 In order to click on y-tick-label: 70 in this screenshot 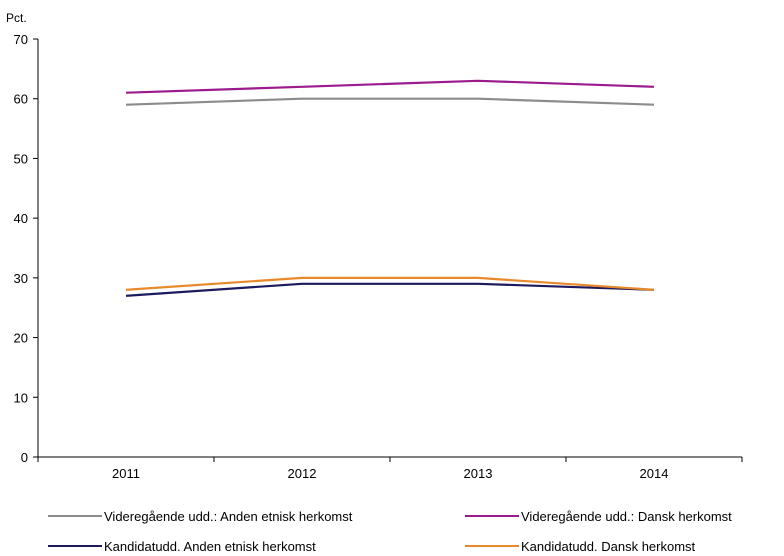, I will do `click(21, 39)`.